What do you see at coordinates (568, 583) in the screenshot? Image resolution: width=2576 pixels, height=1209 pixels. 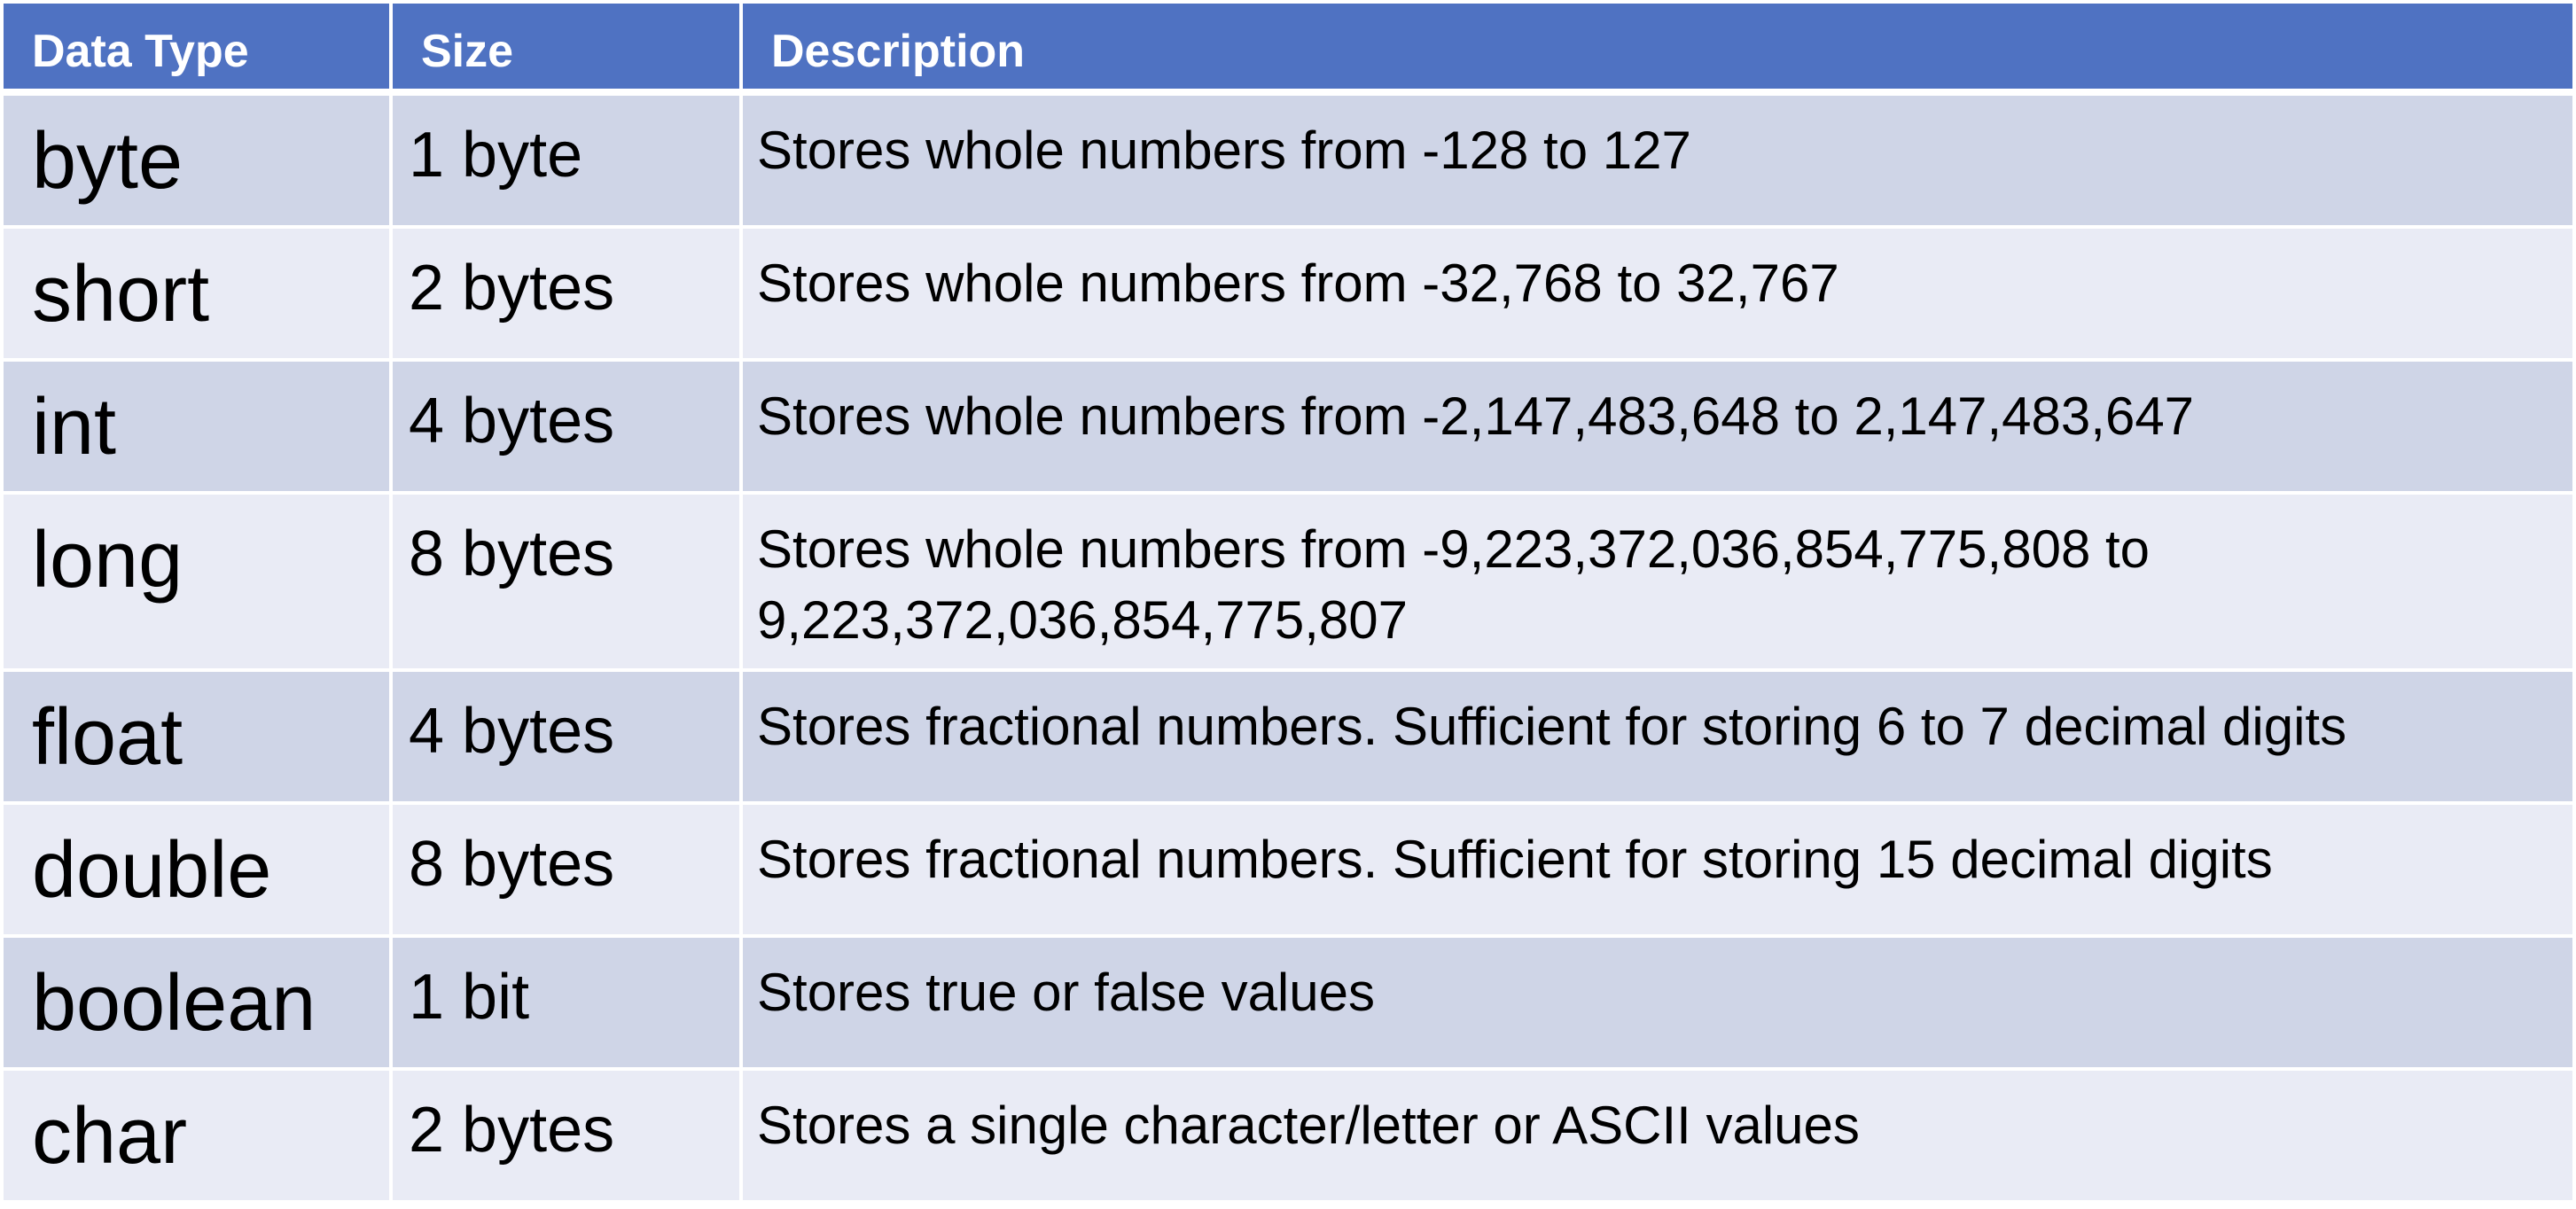 I see `cell-size-long: 8 bytes` at bounding box center [568, 583].